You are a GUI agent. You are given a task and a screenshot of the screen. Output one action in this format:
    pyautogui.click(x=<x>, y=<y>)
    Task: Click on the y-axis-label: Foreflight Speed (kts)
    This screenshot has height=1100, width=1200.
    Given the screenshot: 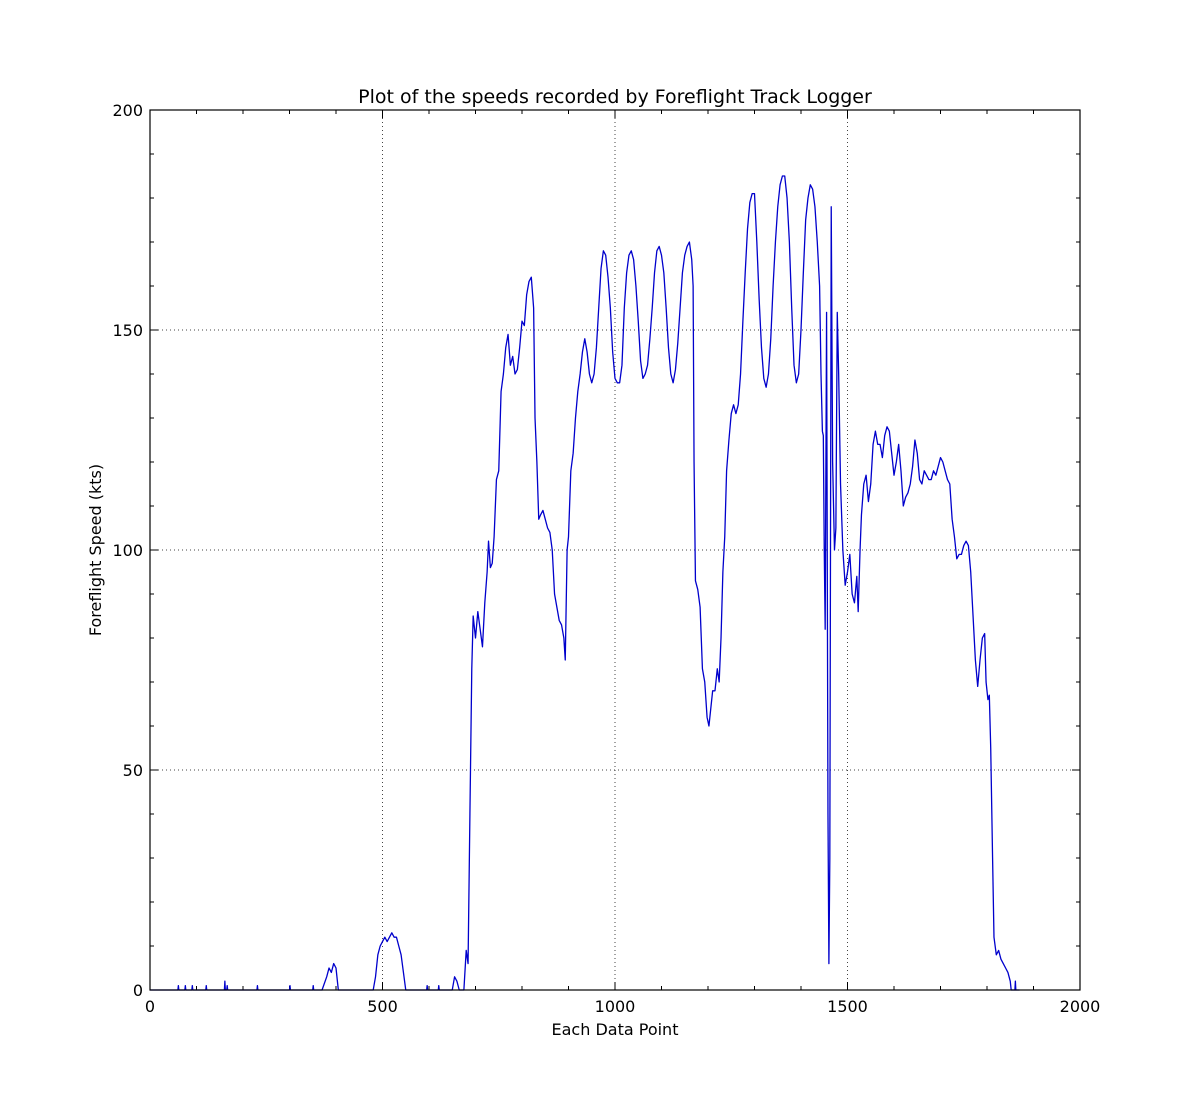 What is the action you would take?
    pyautogui.click(x=95, y=550)
    